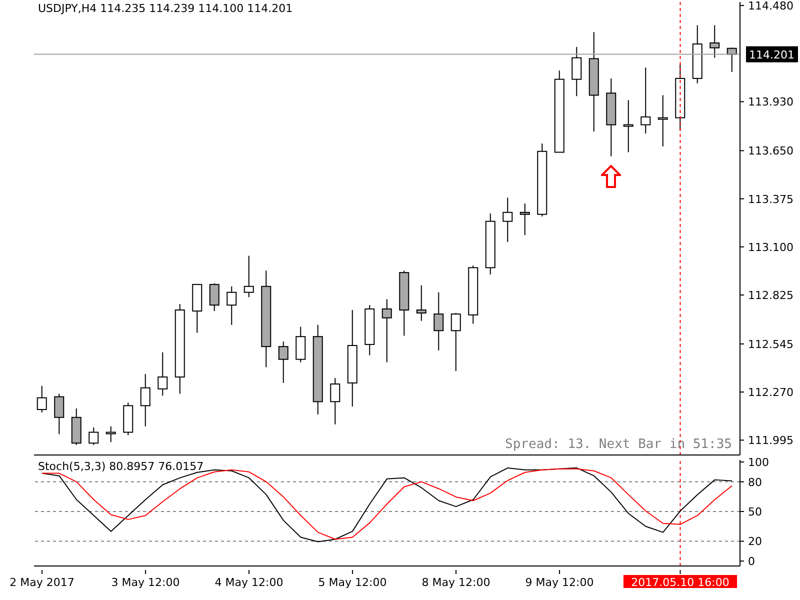  I want to click on annotation: Spread: 13. Next Bar in 51:35, so click(618, 444).